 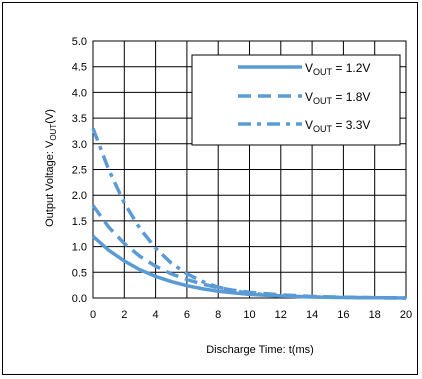 What do you see at coordinates (218, 315) in the screenshot?
I see `x-tick-label: 8` at bounding box center [218, 315].